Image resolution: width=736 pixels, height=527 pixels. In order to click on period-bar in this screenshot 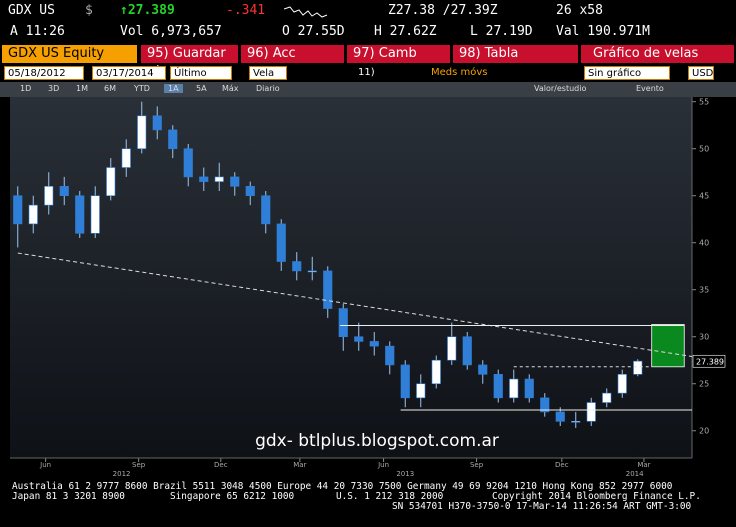, I will do `click(368, 89)`.